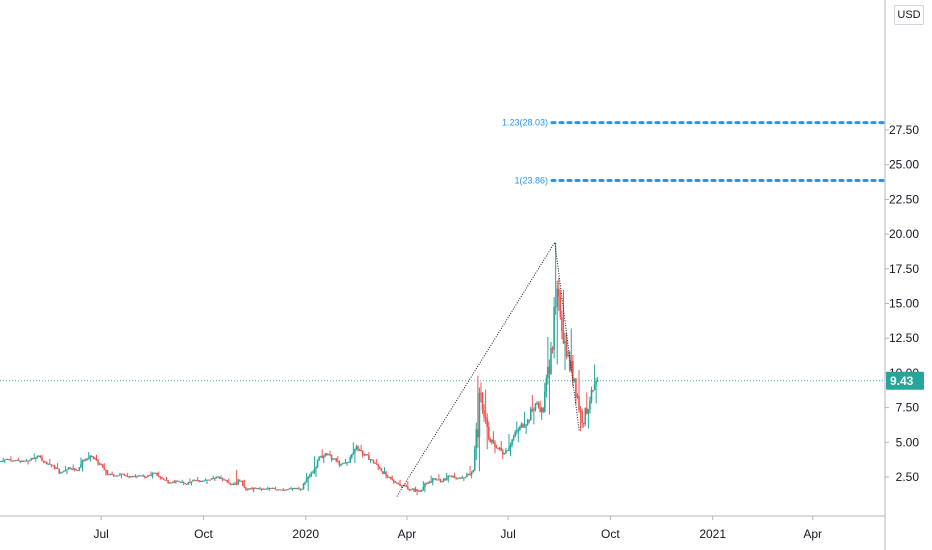 The image size is (932, 550). Describe the element at coordinates (904, 199) in the screenshot. I see `y-tick-label: 22.50` at that location.